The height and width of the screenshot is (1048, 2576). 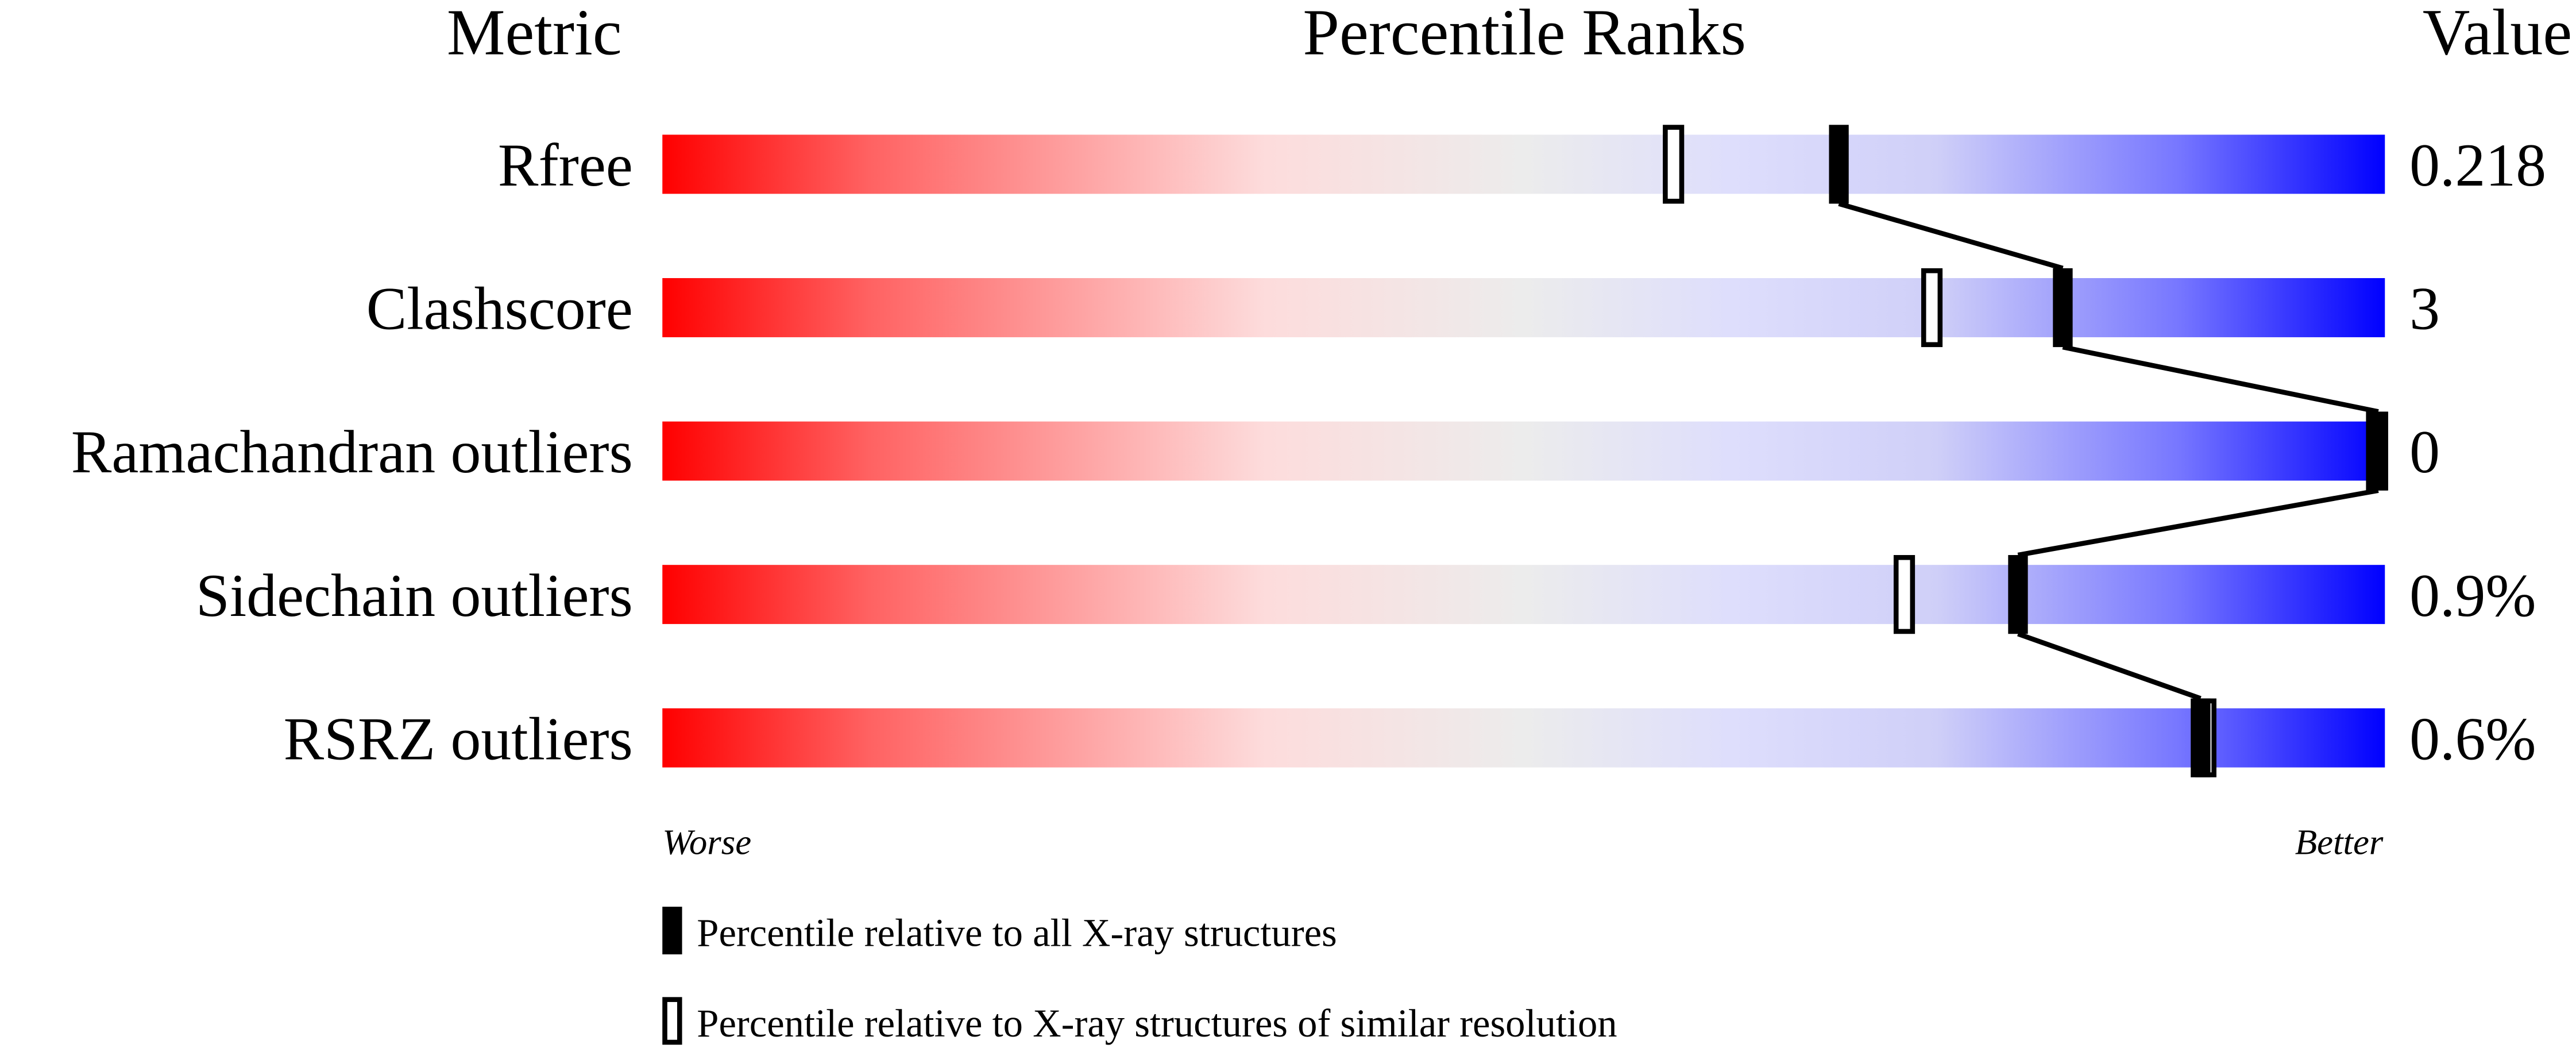 What do you see at coordinates (2201, 738) in the screenshot?
I see `marker-all-rsrz-outliers` at bounding box center [2201, 738].